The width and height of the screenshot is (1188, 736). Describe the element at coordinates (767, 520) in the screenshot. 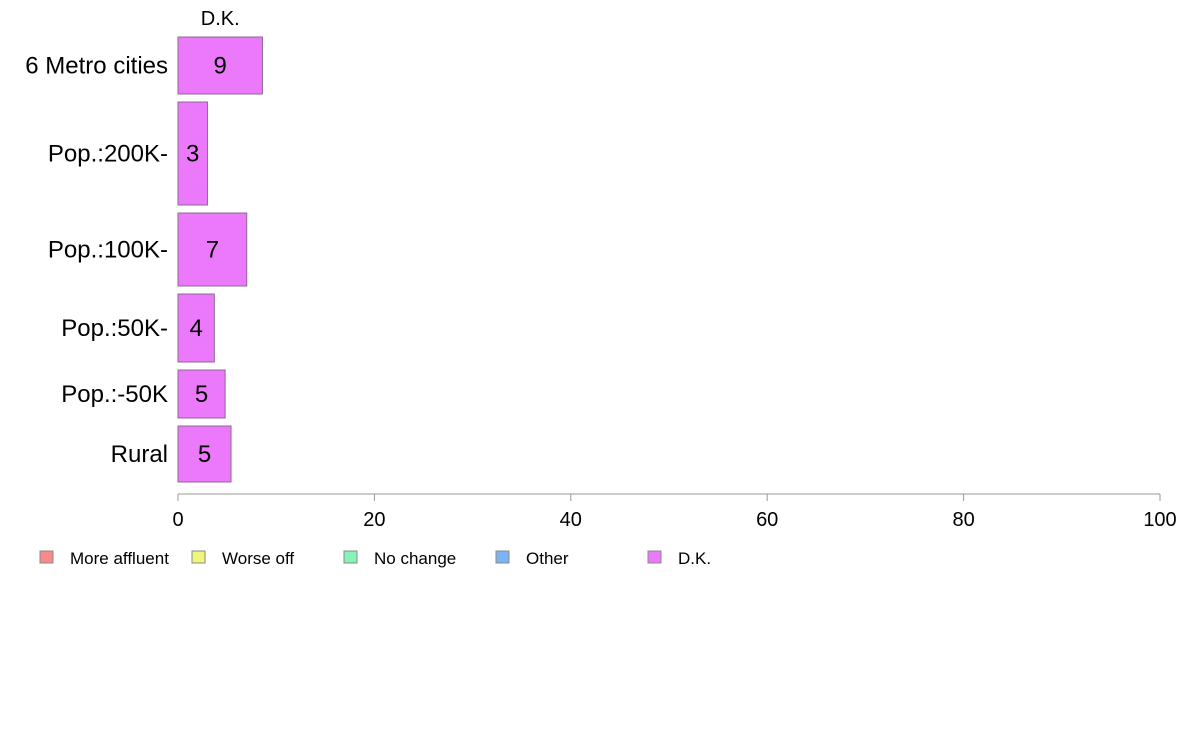

I see `x-tick-label: 60` at that location.